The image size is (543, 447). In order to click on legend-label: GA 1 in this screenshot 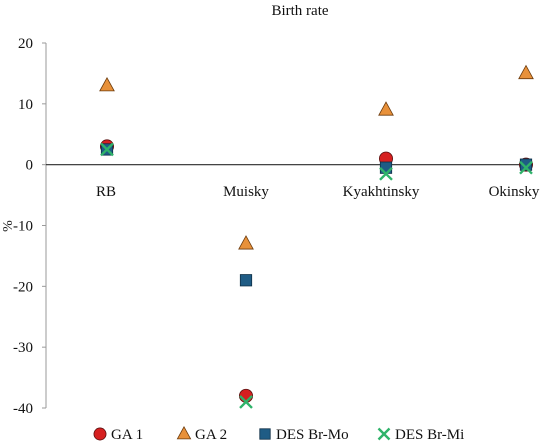, I will do `click(127, 435)`.